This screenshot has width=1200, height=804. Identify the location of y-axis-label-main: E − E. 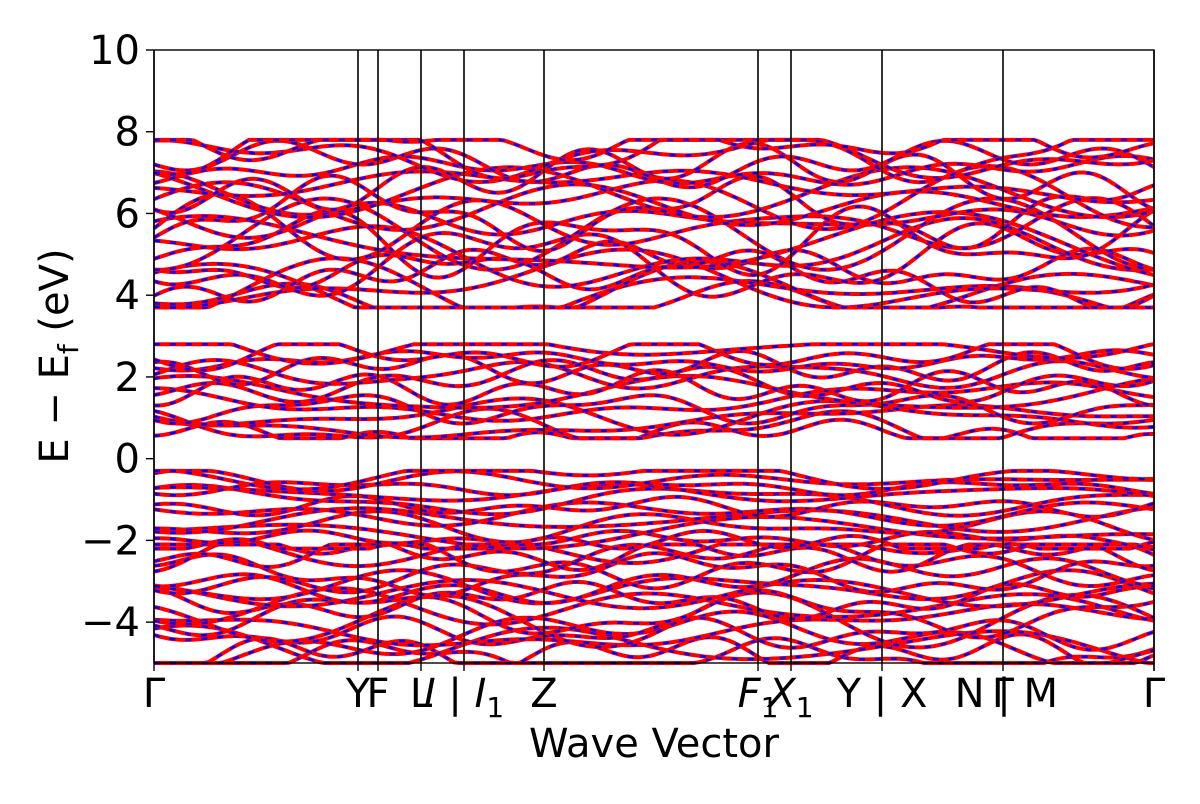
(55, 409).